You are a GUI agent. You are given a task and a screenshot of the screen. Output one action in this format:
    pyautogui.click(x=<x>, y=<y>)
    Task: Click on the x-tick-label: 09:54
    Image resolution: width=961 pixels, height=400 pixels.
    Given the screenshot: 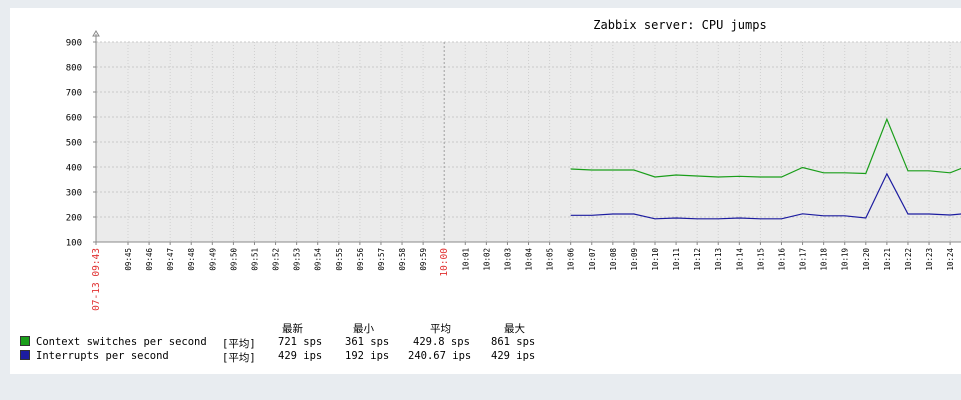 What is the action you would take?
    pyautogui.click(x=318, y=259)
    